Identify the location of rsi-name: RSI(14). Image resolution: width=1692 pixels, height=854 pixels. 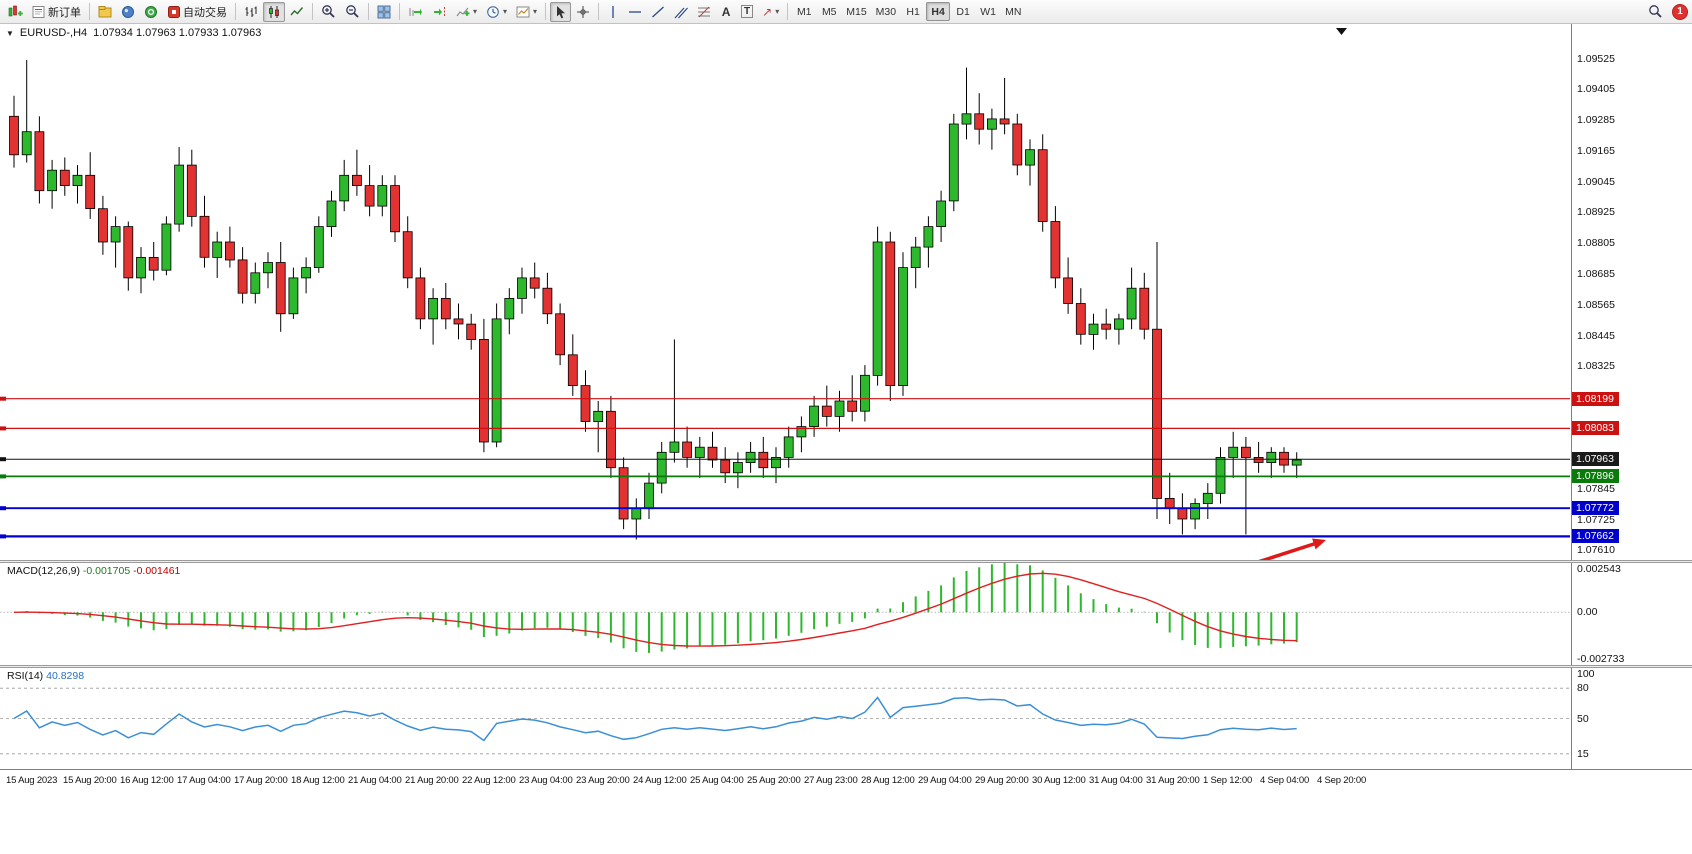
(25, 676).